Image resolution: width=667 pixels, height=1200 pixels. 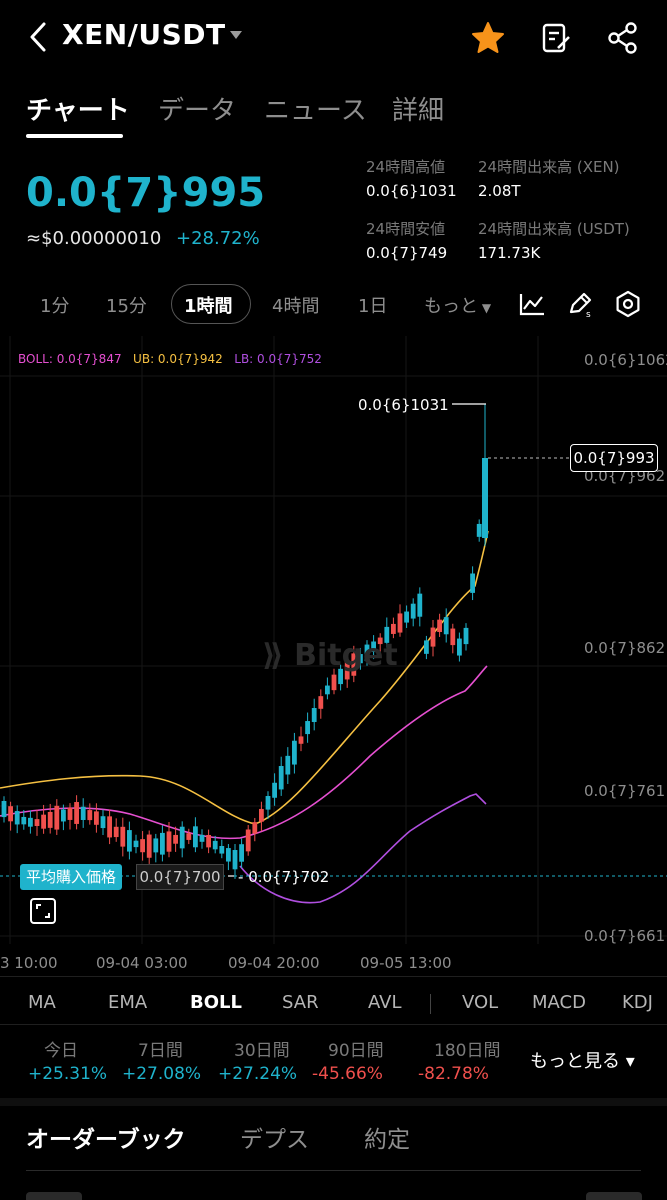 What do you see at coordinates (315, 111) in the screenshot?
I see `tab-news: ニュース` at bounding box center [315, 111].